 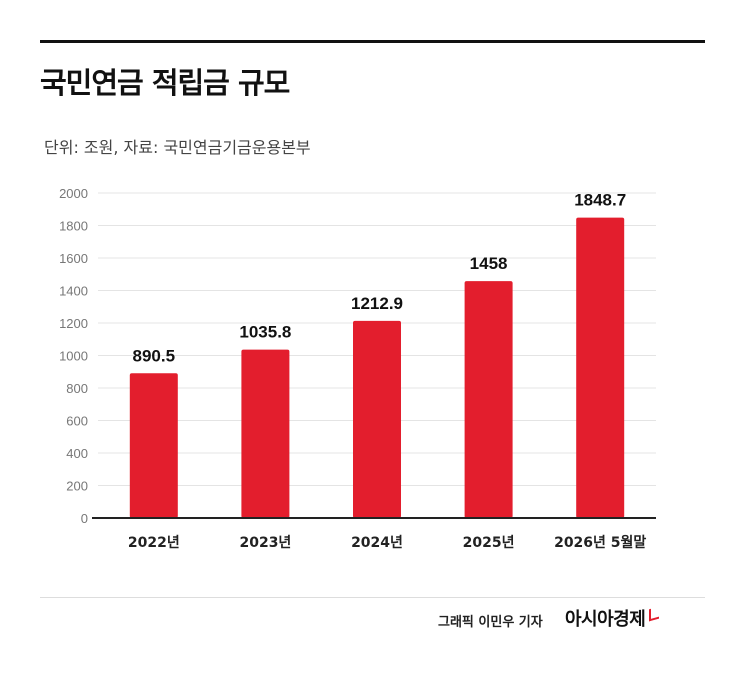 What do you see at coordinates (600, 542) in the screenshot?
I see `x-tick-label: 2026년 5월말` at bounding box center [600, 542].